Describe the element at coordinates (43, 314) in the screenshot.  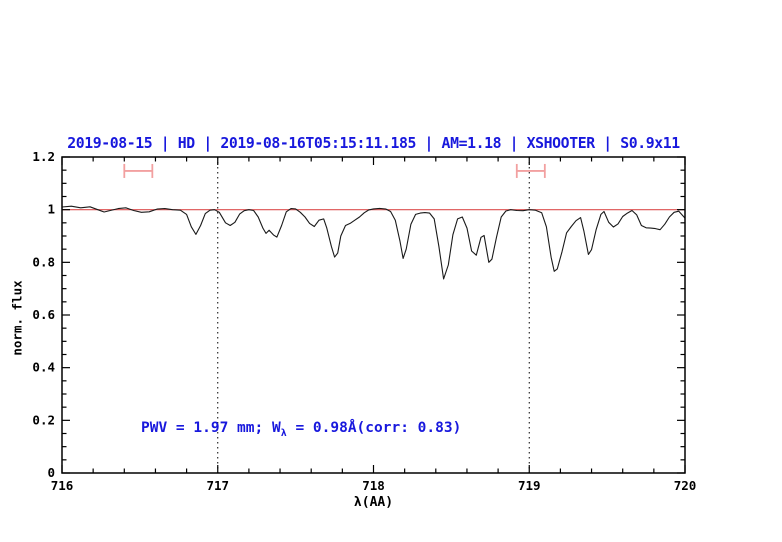
I see `y-tick-label: 0.6` at that location.